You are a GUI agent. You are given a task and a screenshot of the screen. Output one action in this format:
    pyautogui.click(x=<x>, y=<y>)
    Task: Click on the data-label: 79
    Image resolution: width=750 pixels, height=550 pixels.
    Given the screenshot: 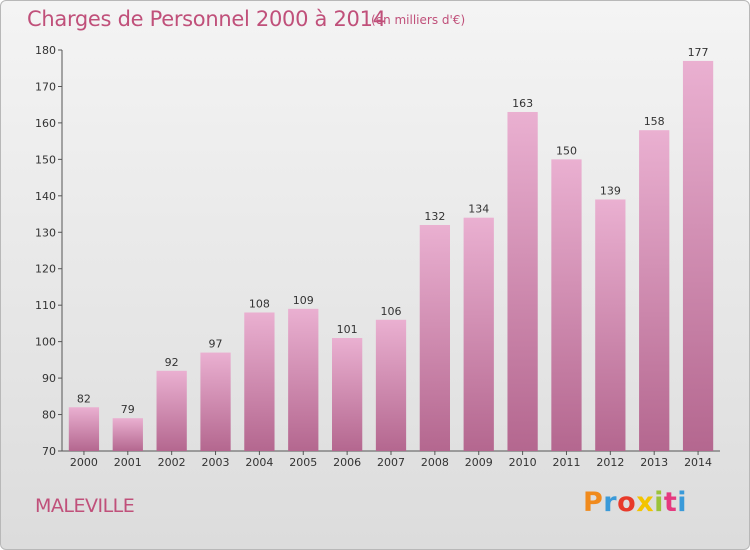 What is the action you would take?
    pyautogui.click(x=128, y=409)
    